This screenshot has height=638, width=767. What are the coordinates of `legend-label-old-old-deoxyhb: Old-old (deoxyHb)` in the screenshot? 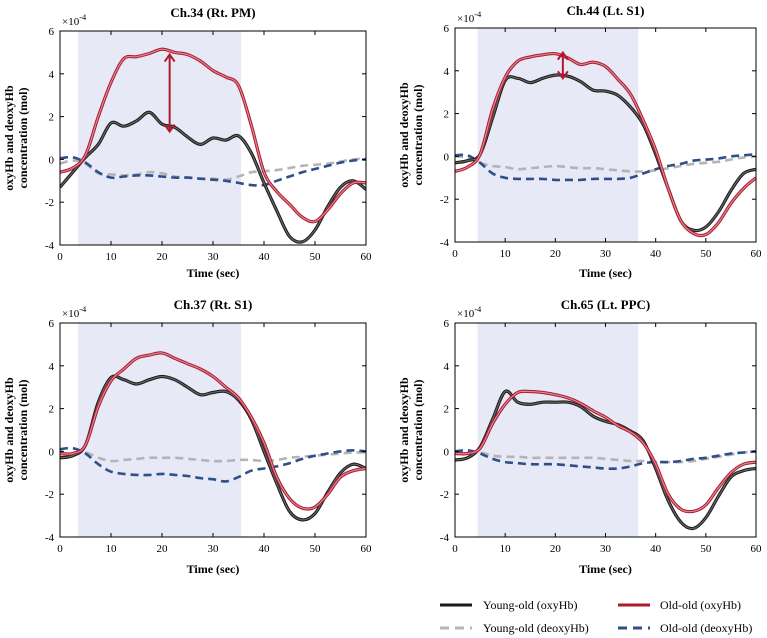 It's located at (706, 628).